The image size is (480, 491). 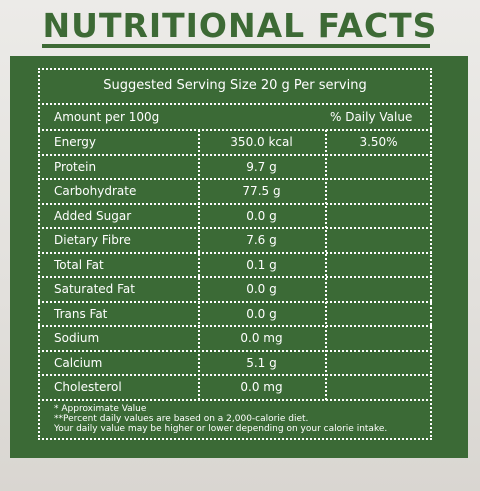 I want to click on daily-value: 3.50%, so click(x=378, y=142).